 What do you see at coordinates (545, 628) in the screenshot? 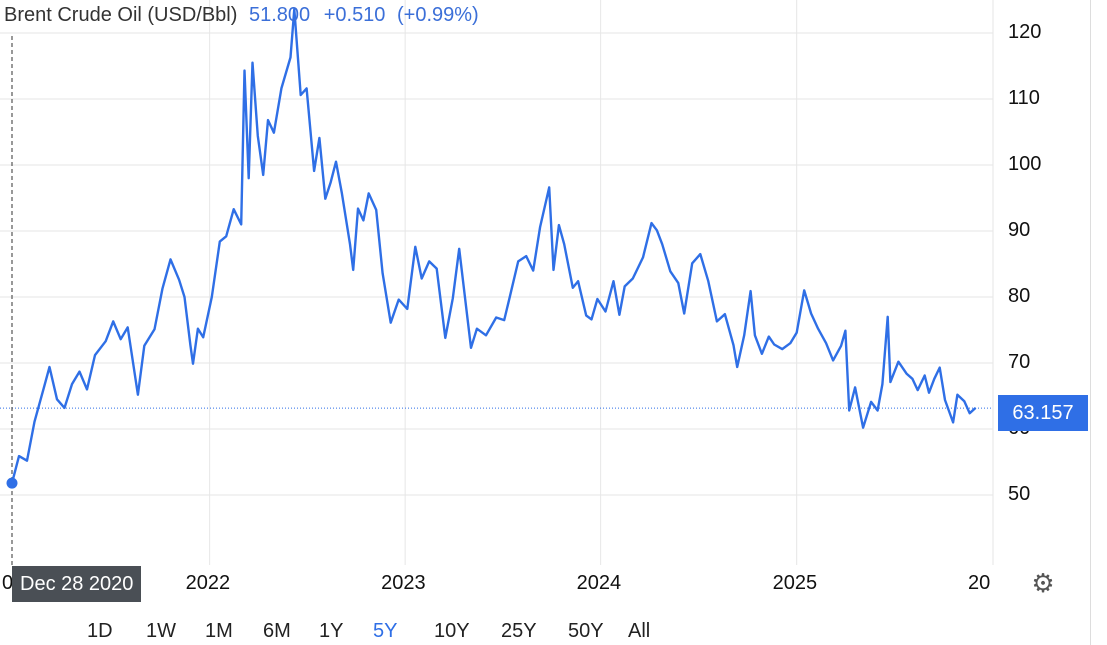
I see `range-selector: 1D 1W 1M 6M 1Y 5Y 10Y 25Y 50Y All` at bounding box center [545, 628].